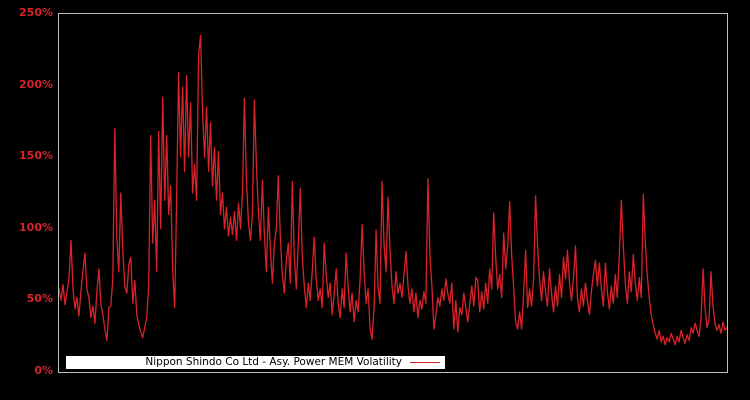 This screenshot has height=400, width=750. Describe the element at coordinates (425, 362) in the screenshot. I see `legend-line-sample-icon` at that location.